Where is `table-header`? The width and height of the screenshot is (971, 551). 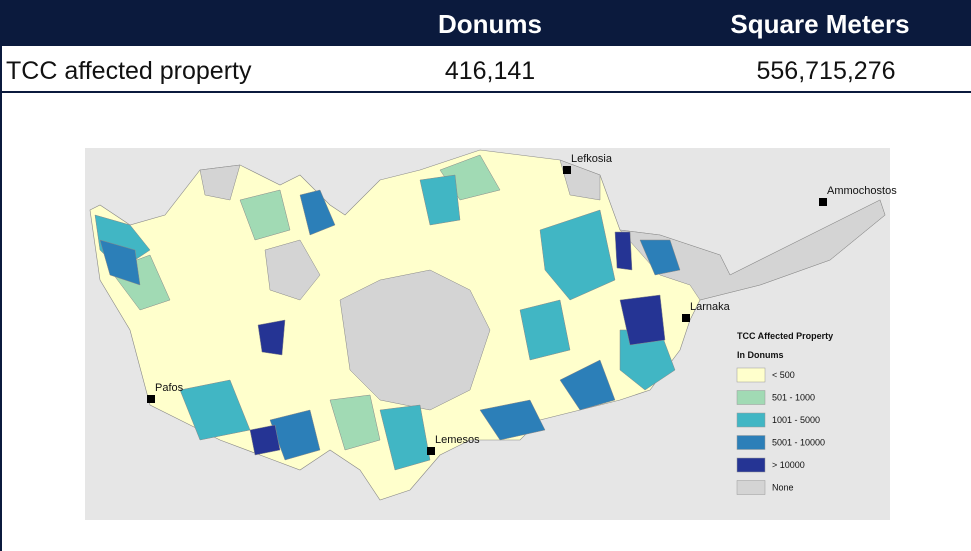 table-header is located at coordinates (485, 23).